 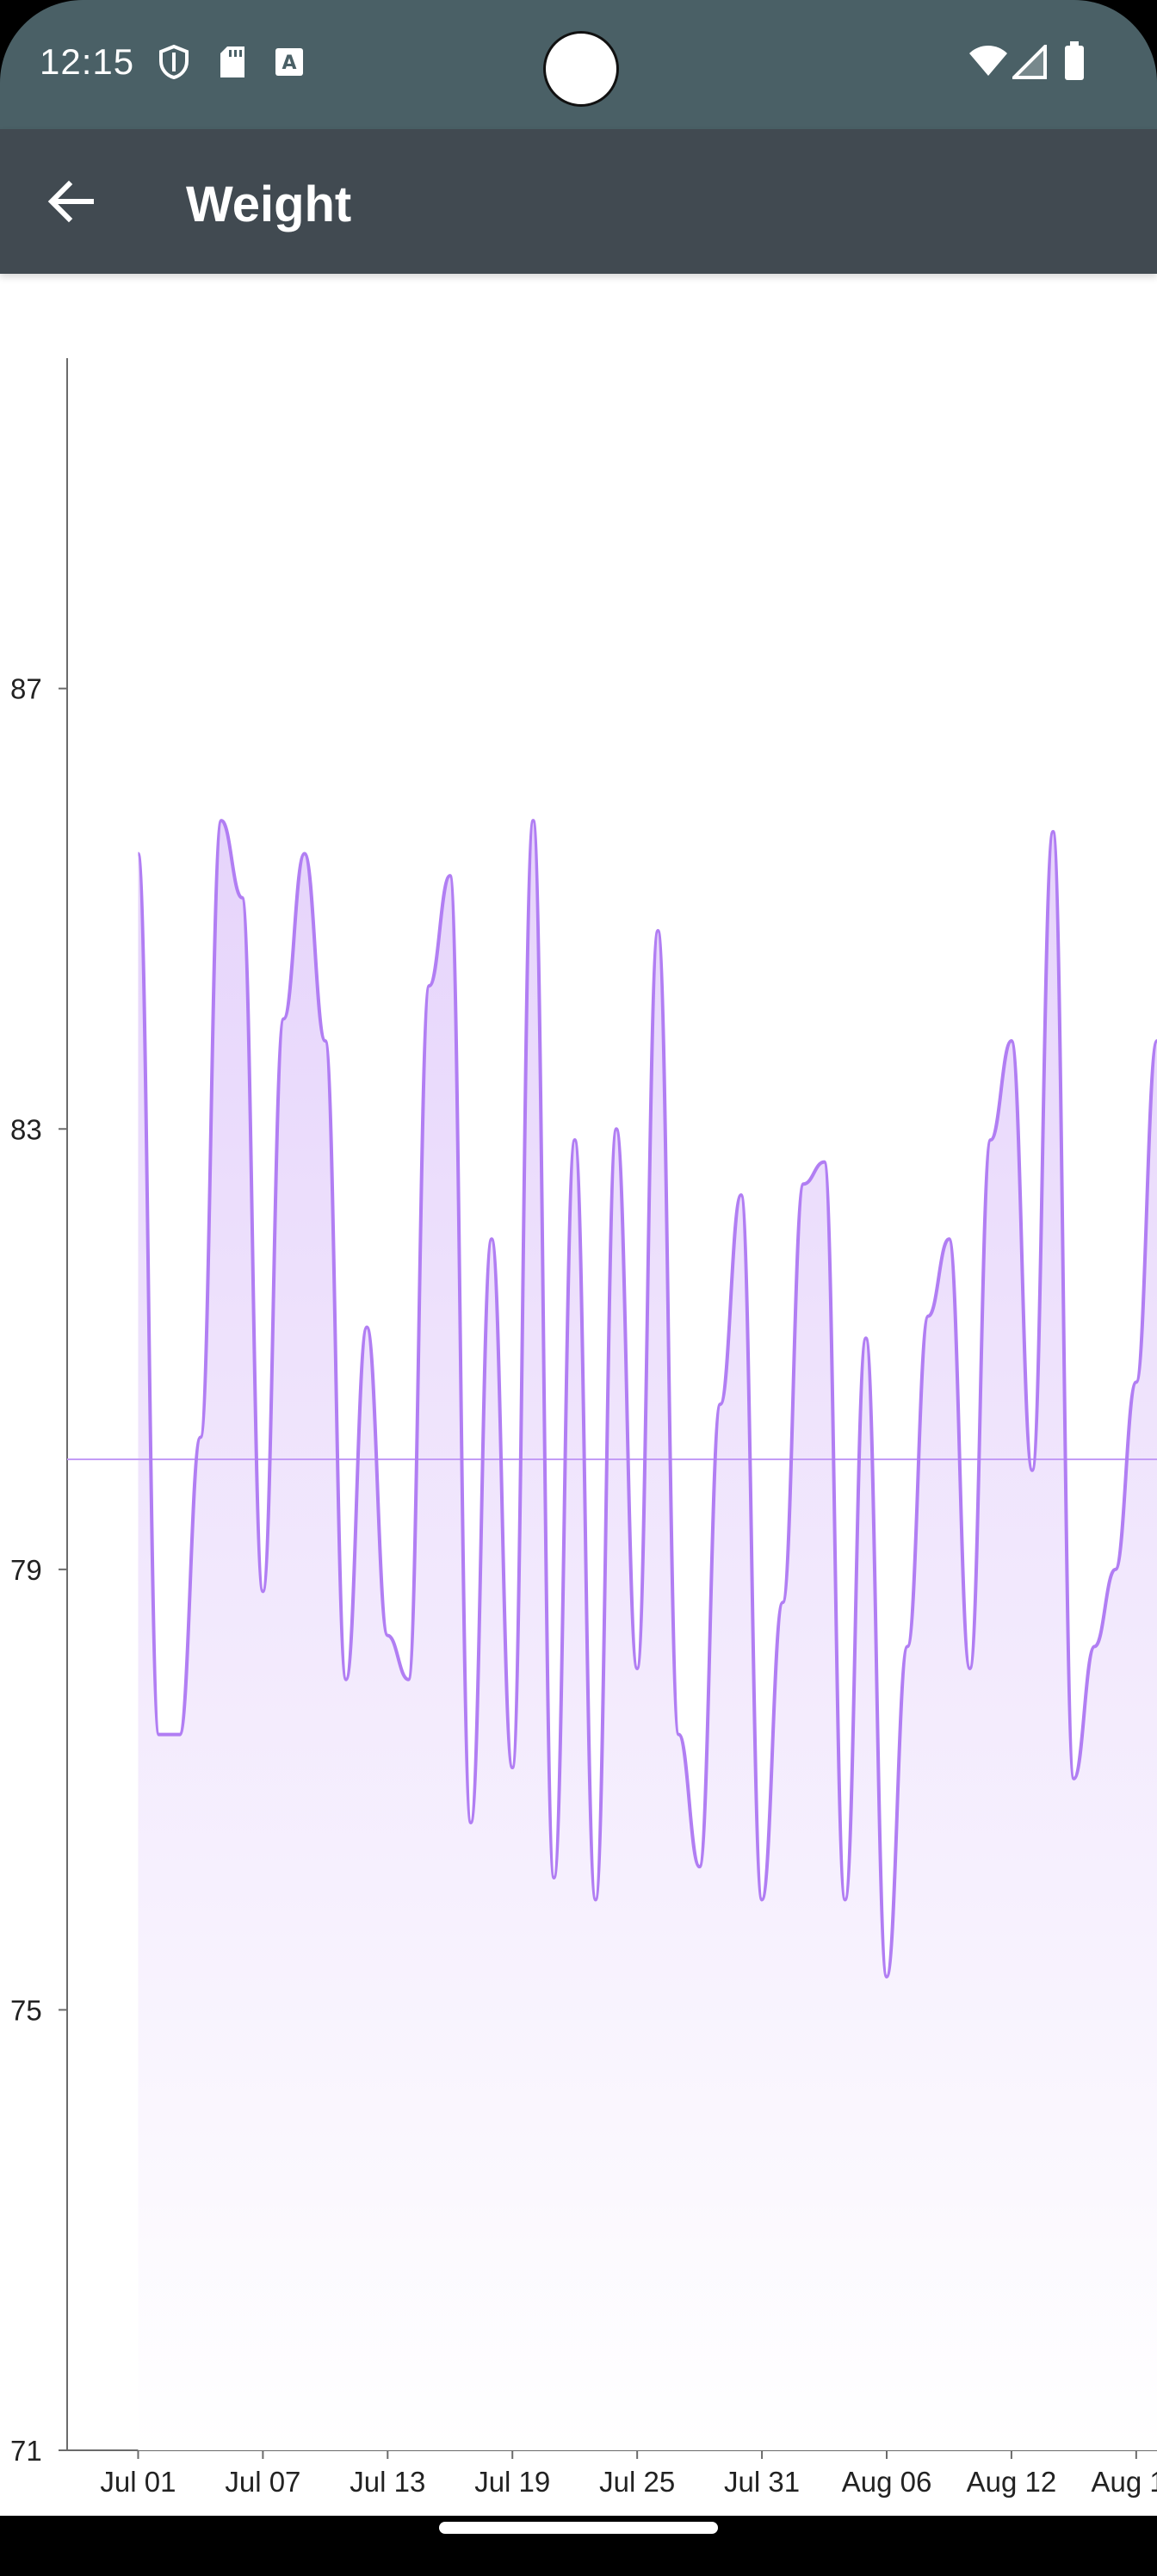 I want to click on wifi-icon, so click(x=989, y=63).